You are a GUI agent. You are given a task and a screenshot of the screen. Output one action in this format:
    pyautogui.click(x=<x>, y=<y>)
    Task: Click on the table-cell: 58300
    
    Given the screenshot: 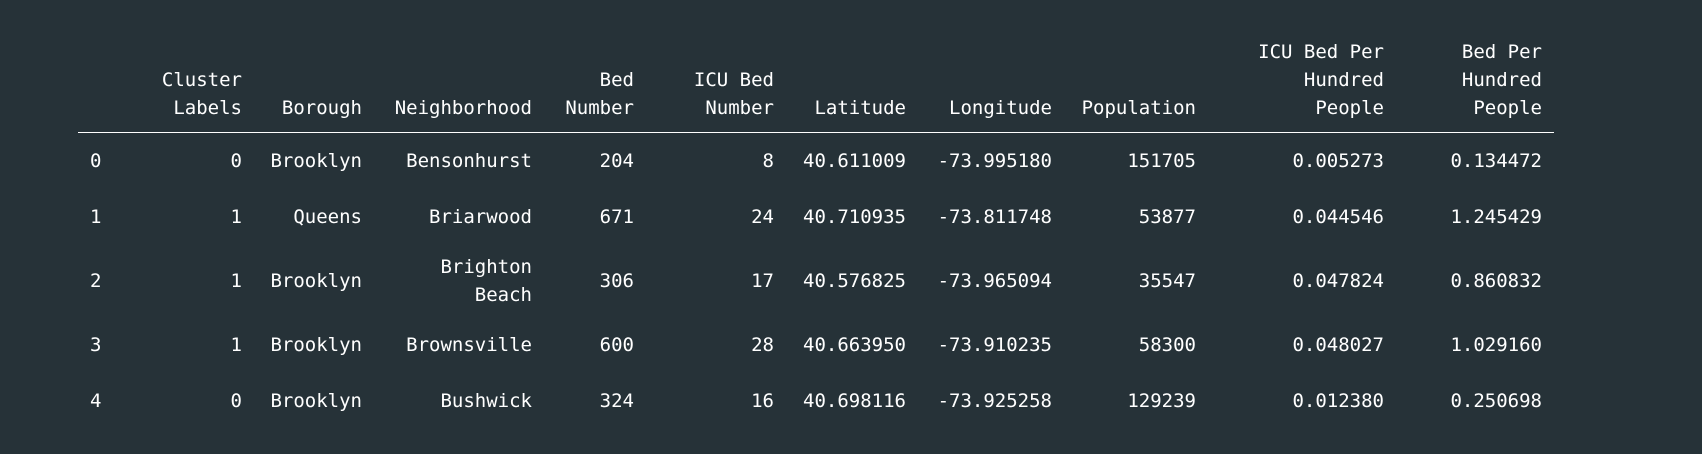 What is the action you would take?
    pyautogui.click(x=1167, y=345)
    